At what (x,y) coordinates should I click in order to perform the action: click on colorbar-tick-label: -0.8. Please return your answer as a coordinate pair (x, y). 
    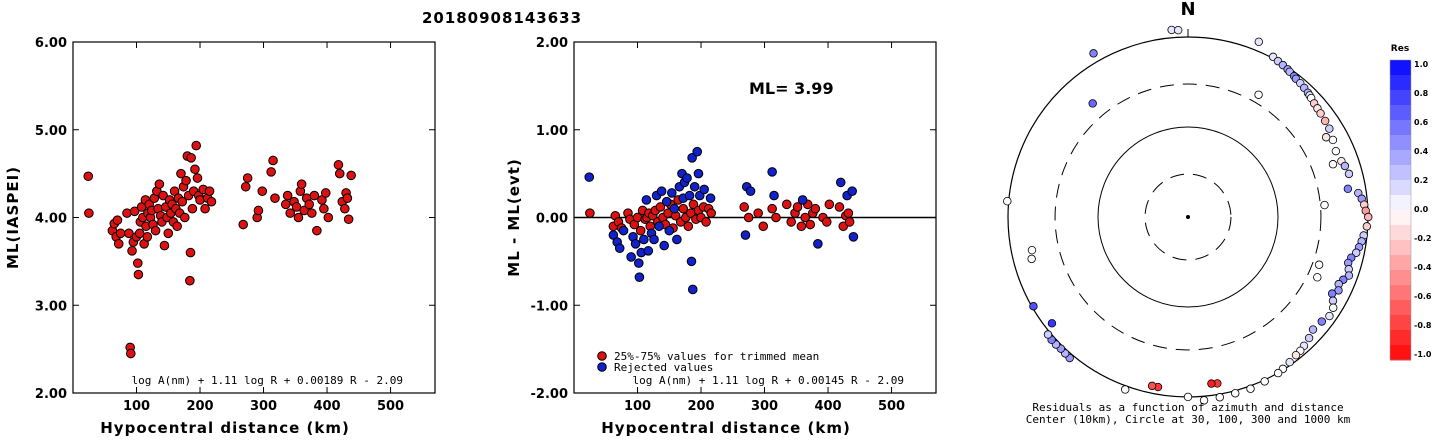
    Looking at the image, I should click on (1423, 325).